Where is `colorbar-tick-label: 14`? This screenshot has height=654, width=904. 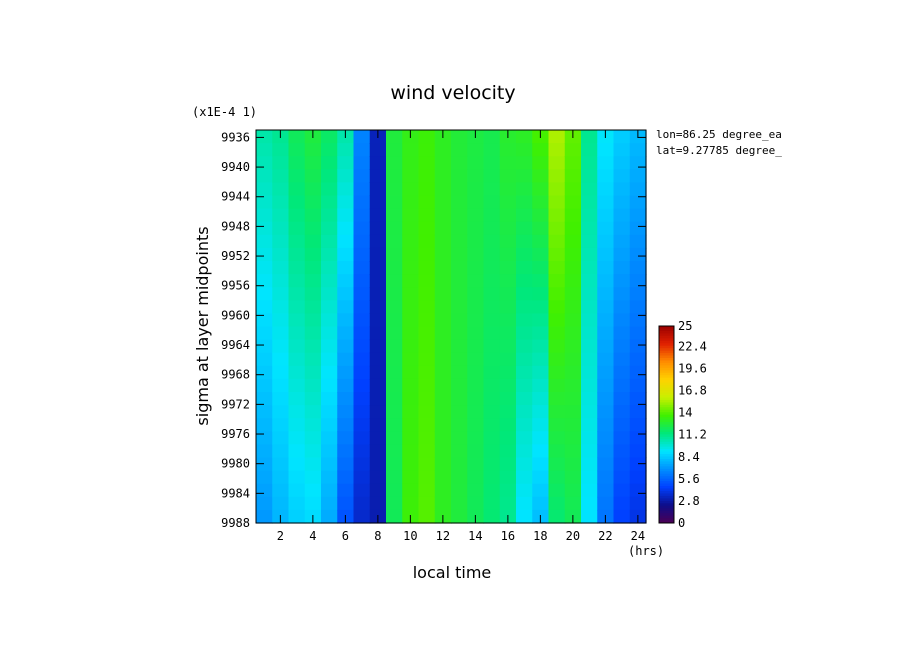 colorbar-tick-label: 14 is located at coordinates (685, 413).